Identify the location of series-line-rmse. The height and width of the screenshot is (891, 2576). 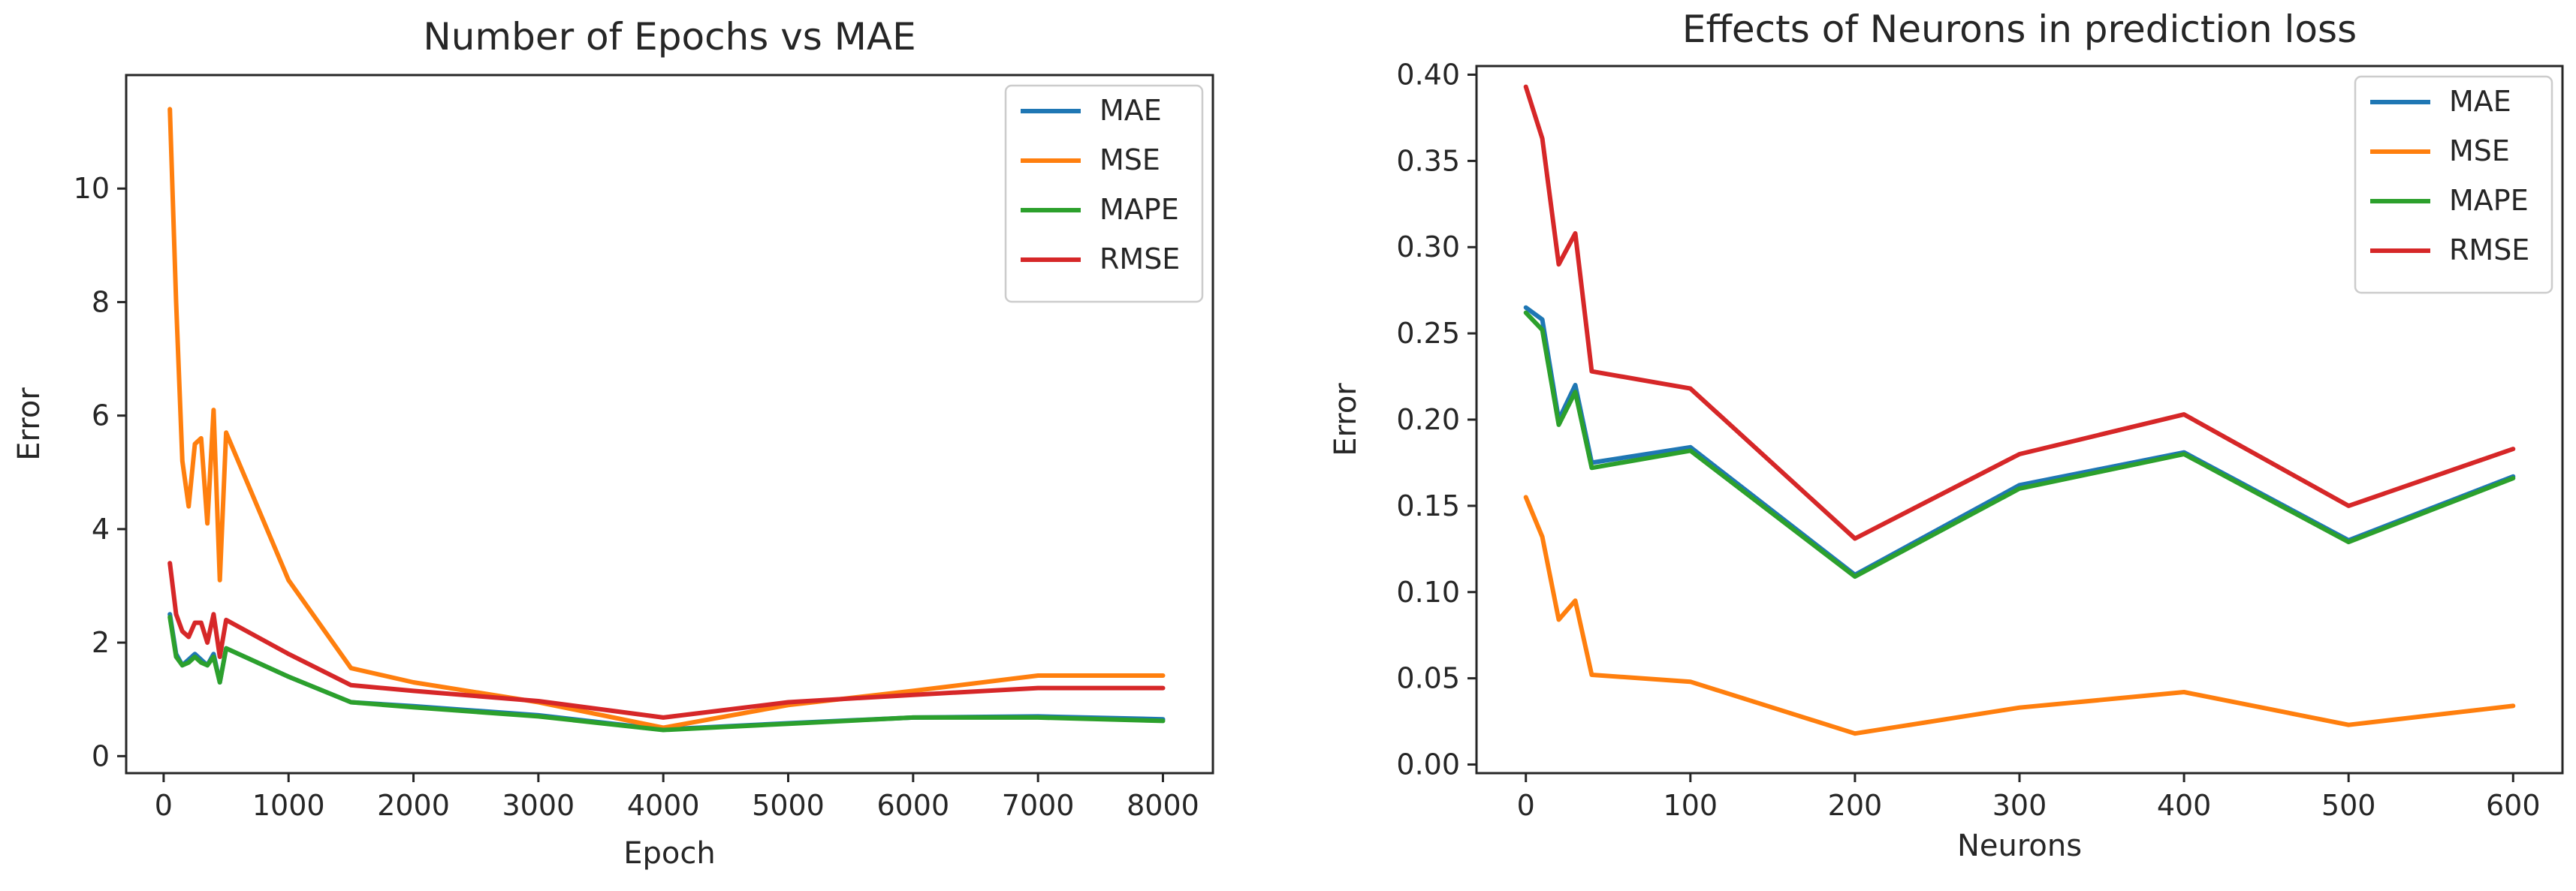
(666, 640).